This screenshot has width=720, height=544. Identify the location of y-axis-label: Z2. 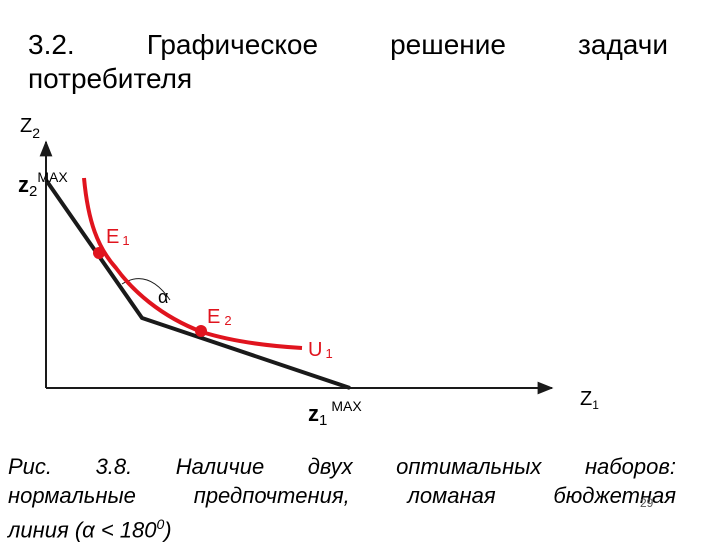
(30, 128).